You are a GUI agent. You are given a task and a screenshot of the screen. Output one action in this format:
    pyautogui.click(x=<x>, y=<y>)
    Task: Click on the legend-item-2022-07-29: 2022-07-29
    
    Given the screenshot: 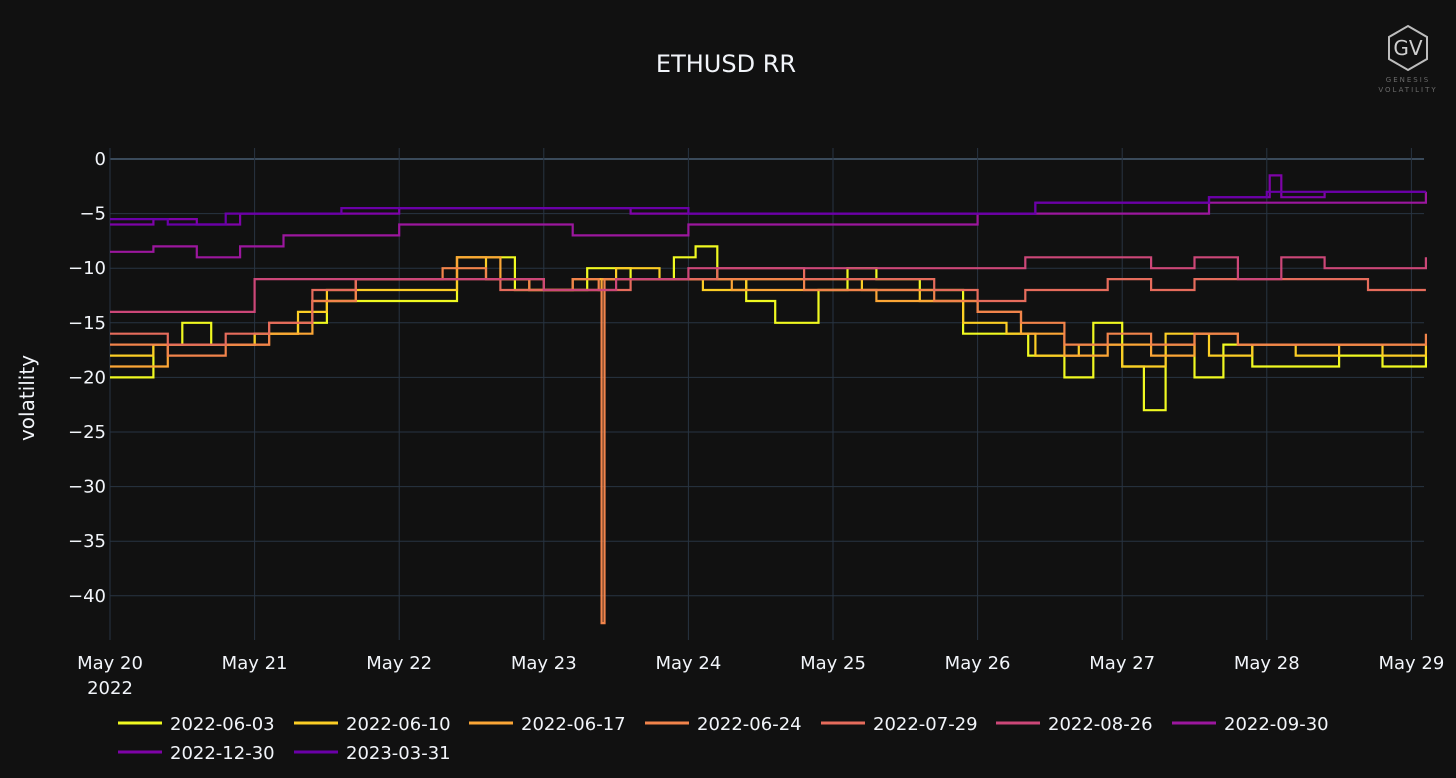 What is the action you would take?
    pyautogui.click(x=899, y=724)
    